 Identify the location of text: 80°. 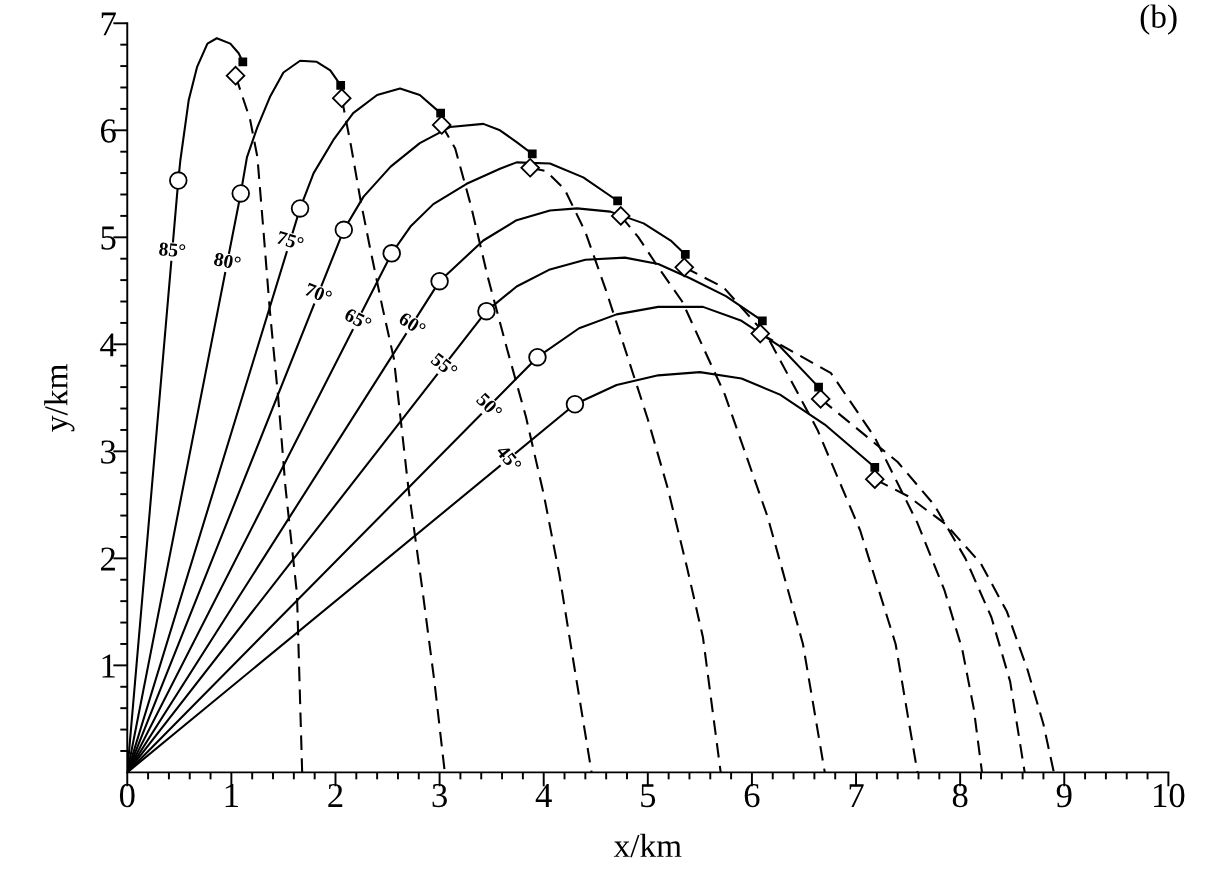
(227, 261).